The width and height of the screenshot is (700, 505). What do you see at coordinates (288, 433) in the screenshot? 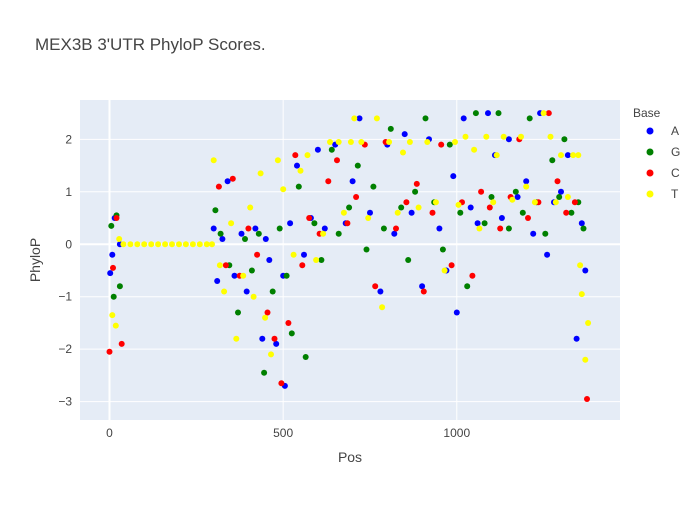
I see `x-tick-labels: 0 500 1000` at bounding box center [288, 433].